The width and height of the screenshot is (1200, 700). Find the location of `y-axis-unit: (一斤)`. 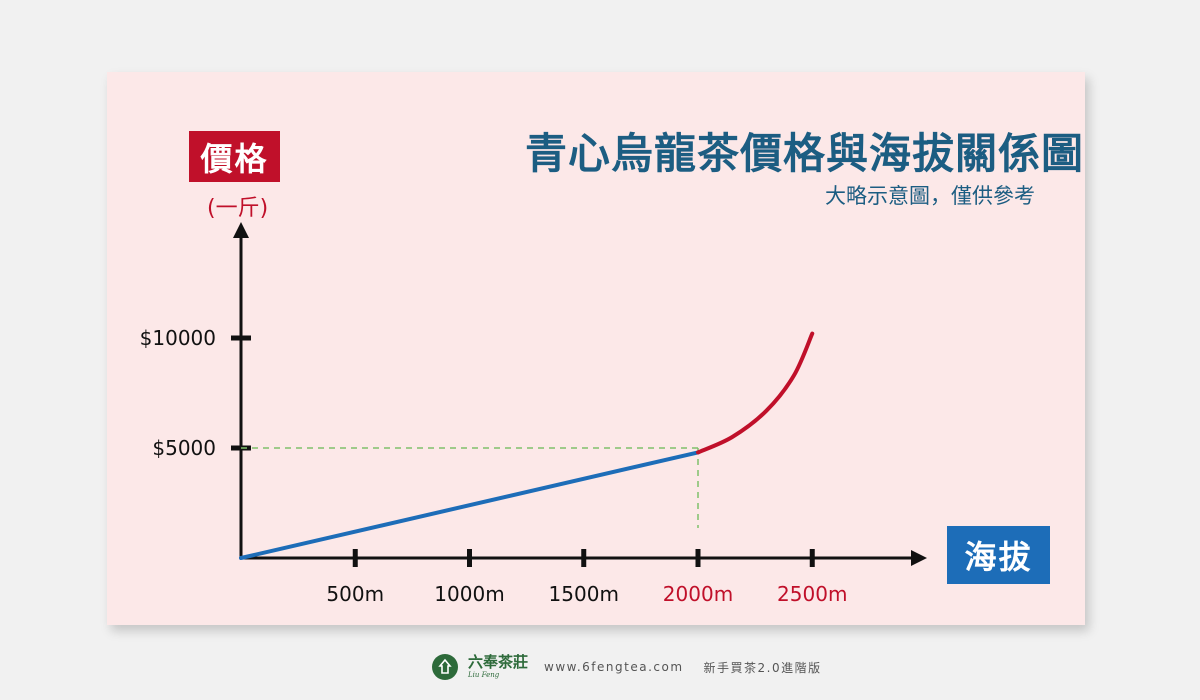

y-axis-unit: (一斤) is located at coordinates (238, 208).